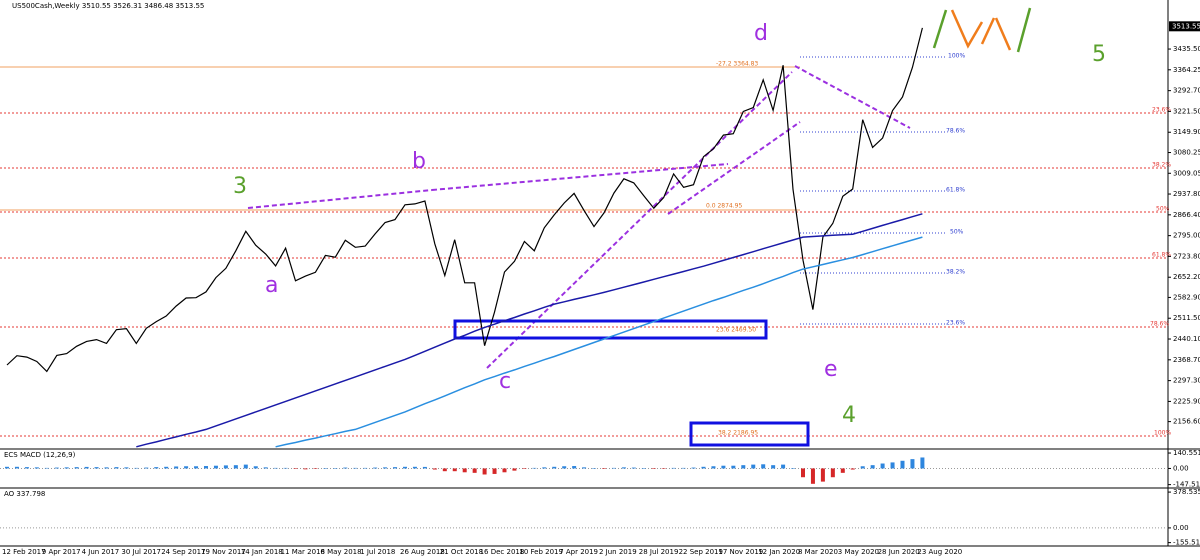 This screenshot has height=560, width=1200. Describe the element at coordinates (1186, 318) in the screenshot. I see `y-tick-label: 2511.50` at that location.